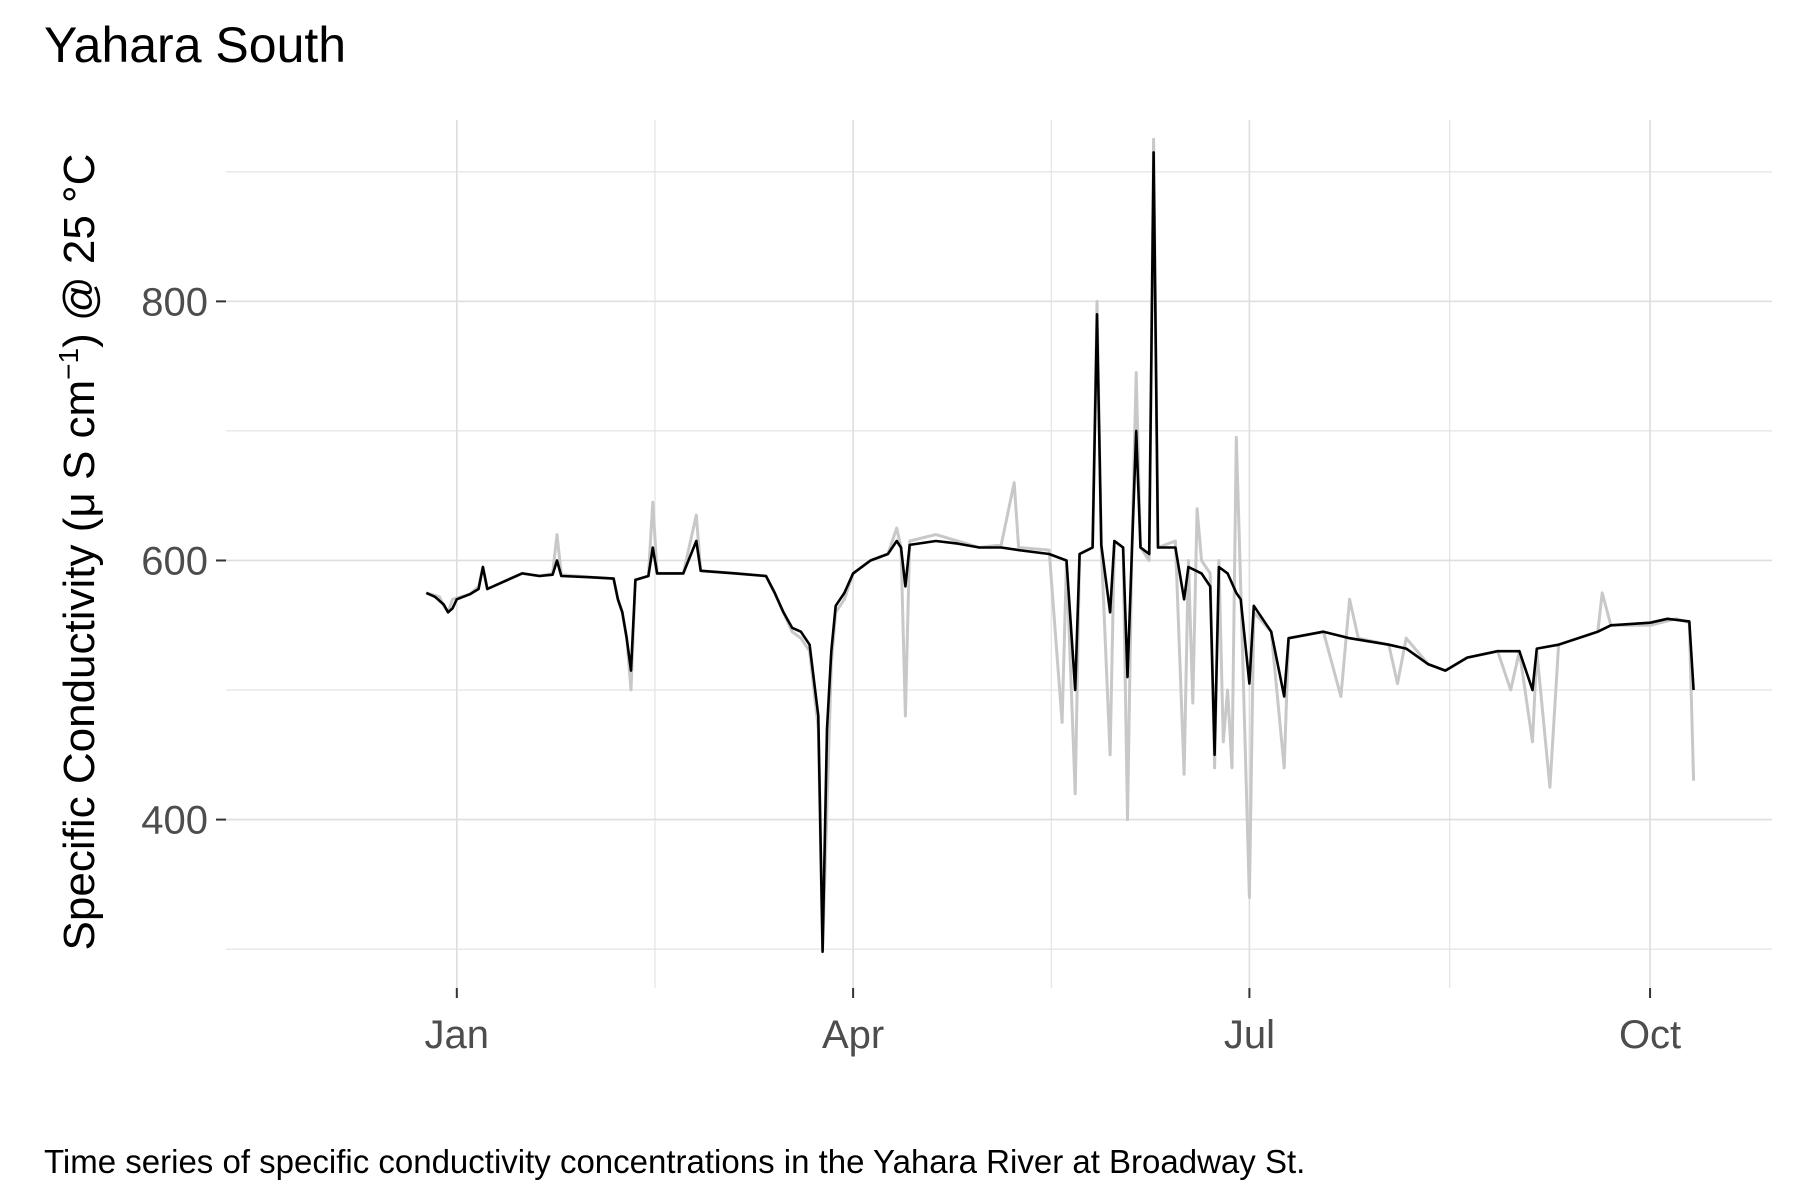  What do you see at coordinates (78, 552) in the screenshot?
I see `y-axis-title: Specific Conductivity (μ S cm−1) @ 25 °C` at bounding box center [78, 552].